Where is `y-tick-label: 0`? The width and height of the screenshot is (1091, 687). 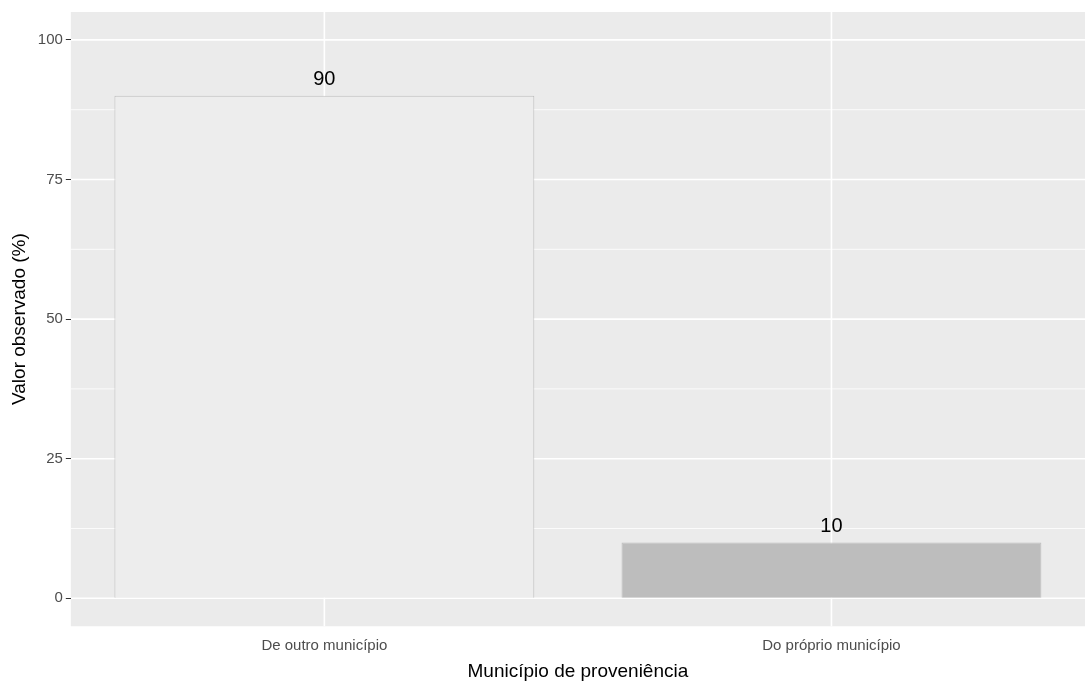 y-tick-label: 0 is located at coordinates (58, 597).